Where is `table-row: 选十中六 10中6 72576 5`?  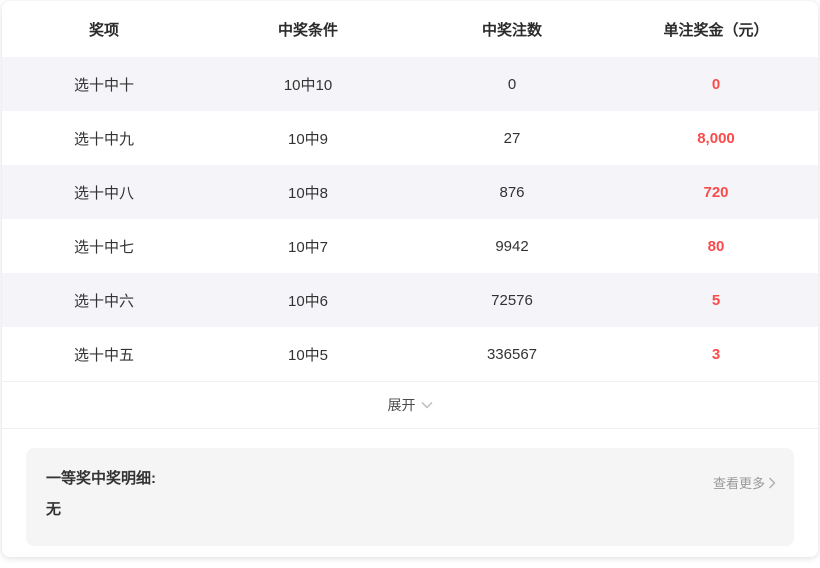 table-row: 选十中六 10中6 72576 5 is located at coordinates (410, 300).